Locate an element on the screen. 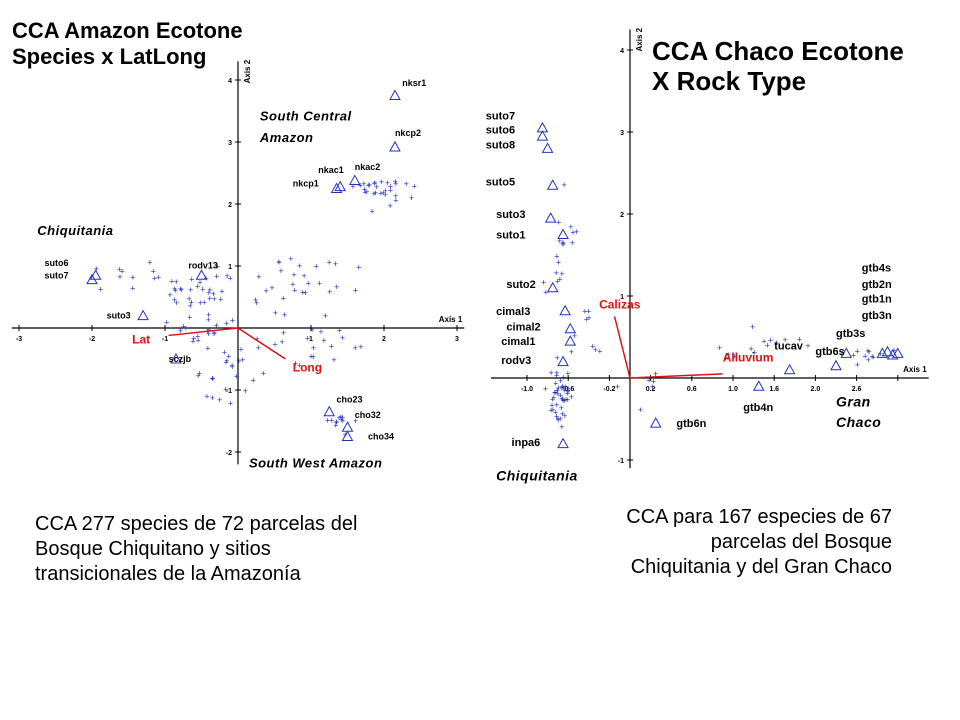  site-label: gtb2n is located at coordinates (877, 285).